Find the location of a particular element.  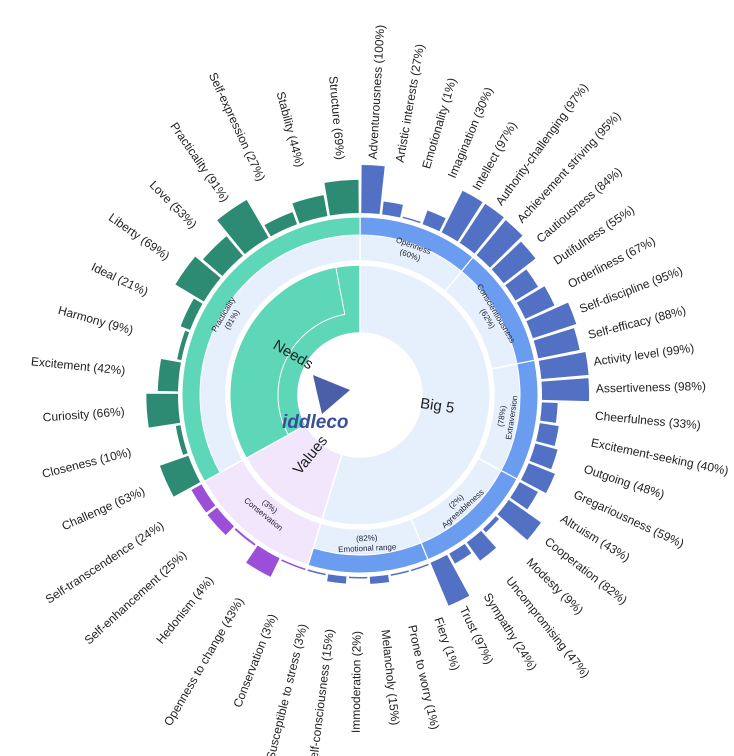

facet-label-love: Love (53%) is located at coordinates (173, 205).